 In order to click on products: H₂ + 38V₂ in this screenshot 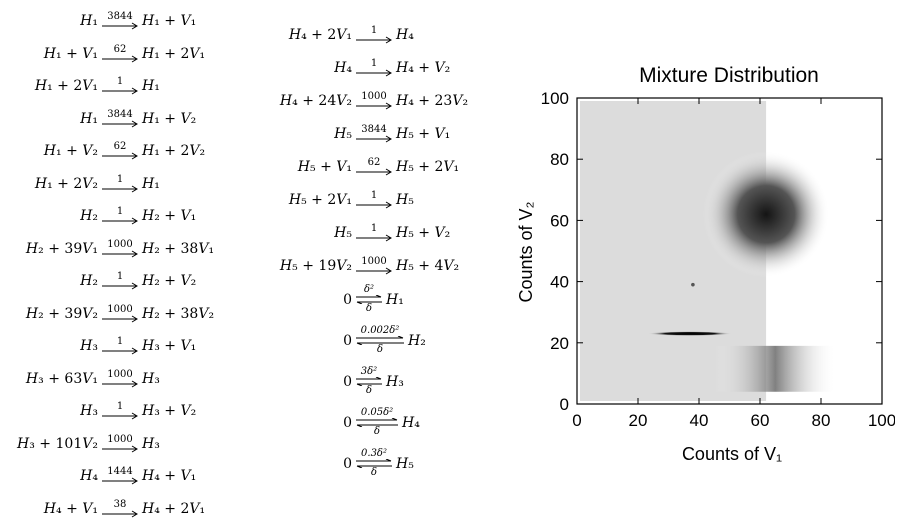, I will do `click(178, 313)`.